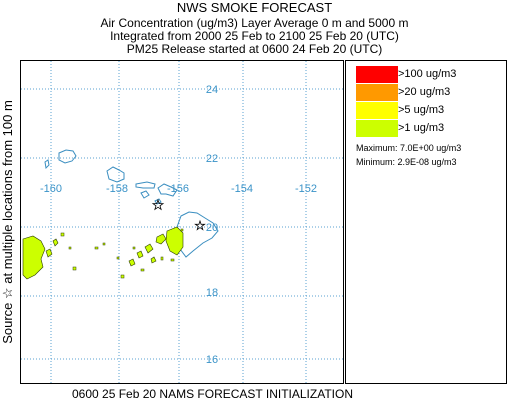  Describe the element at coordinates (34, 257) in the screenshot. I see `smoke-area-west` at that location.